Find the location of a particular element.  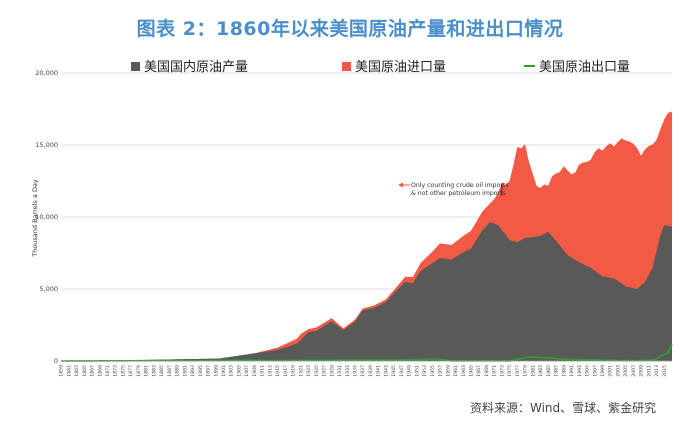

annotation-line2: & not other petroleum imports is located at coordinates (458, 193).